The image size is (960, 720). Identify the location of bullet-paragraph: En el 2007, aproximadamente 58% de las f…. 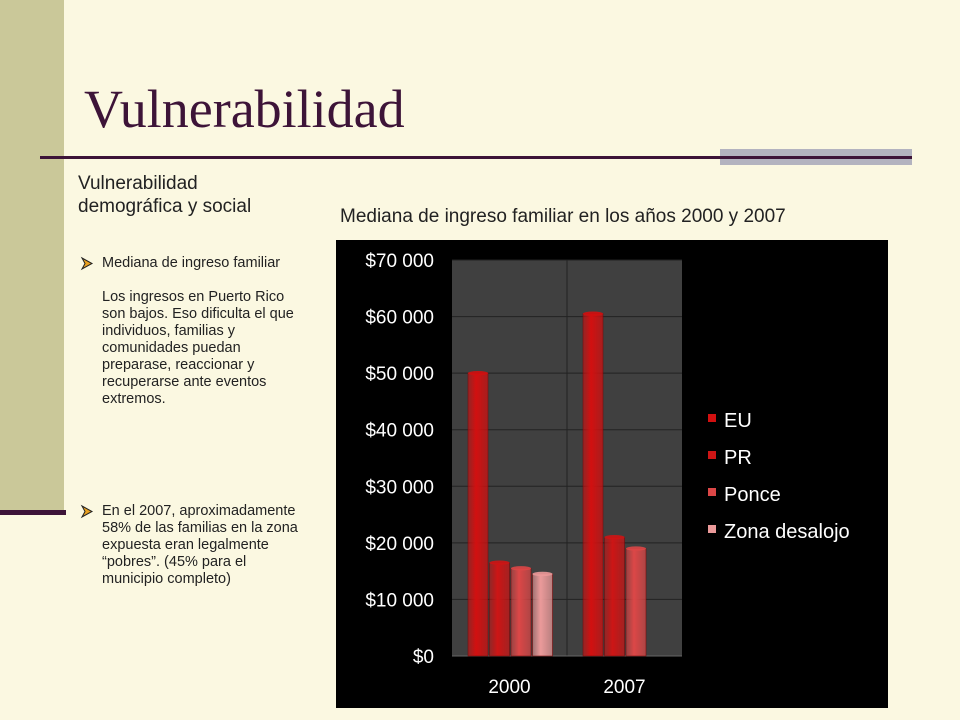
(200, 545).